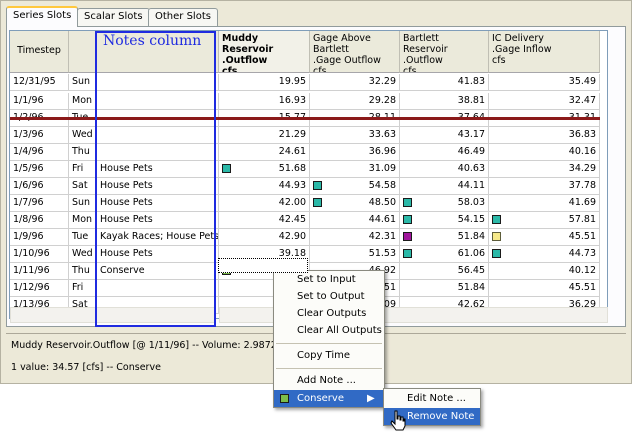 Image resolution: width=632 pixels, height=436 pixels. What do you see at coordinates (355, 82) in the screenshot?
I see `value-cell: 32.29` at bounding box center [355, 82].